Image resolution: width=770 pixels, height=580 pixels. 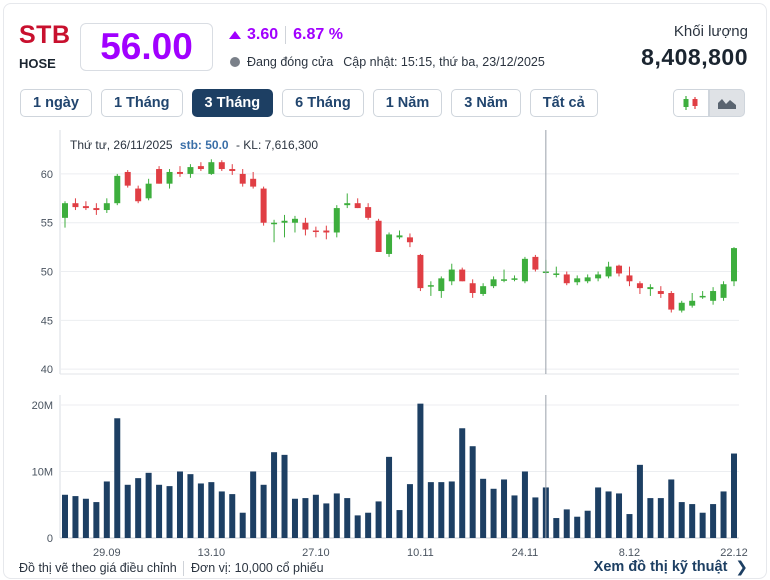 I want to click on x-tick-label: 24.11, so click(x=525, y=553).